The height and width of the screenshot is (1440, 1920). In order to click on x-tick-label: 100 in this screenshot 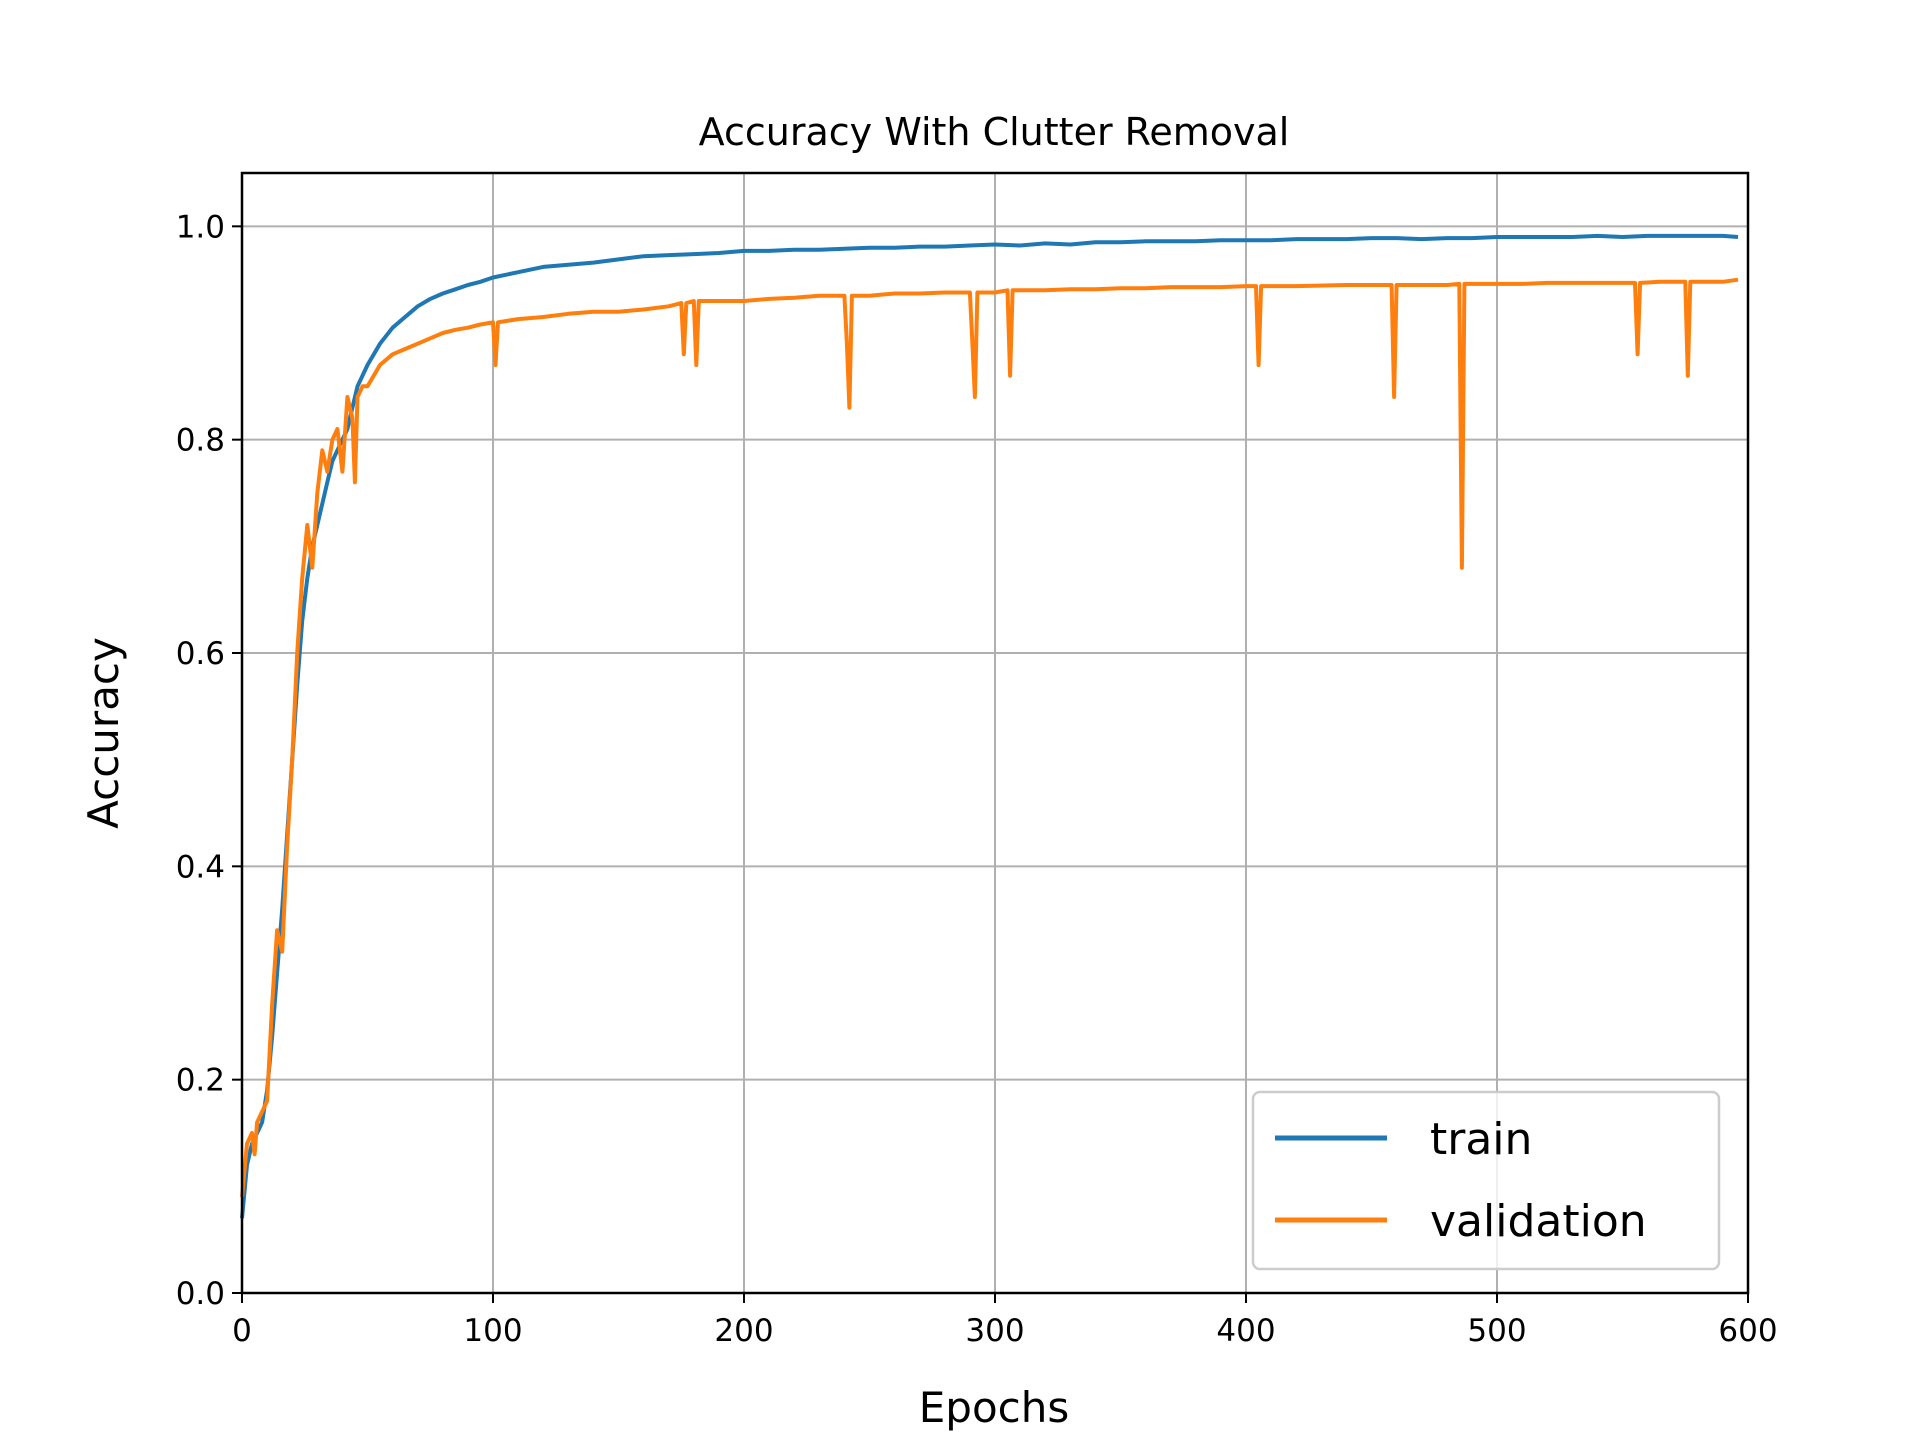, I will do `click(492, 1331)`.